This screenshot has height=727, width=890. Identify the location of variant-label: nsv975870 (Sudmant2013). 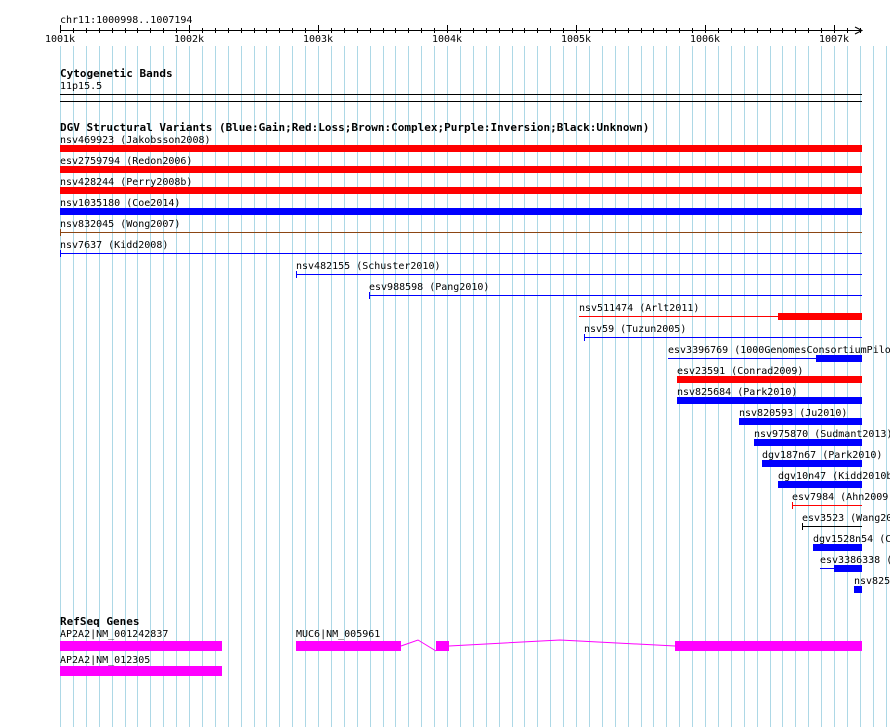
(822, 434).